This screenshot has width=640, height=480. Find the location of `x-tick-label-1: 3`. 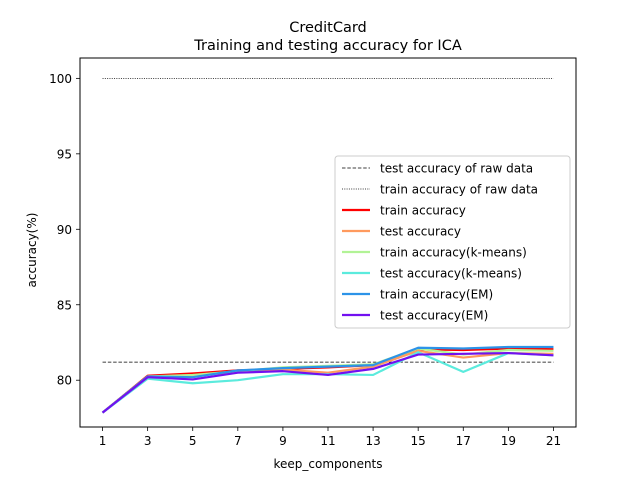

x-tick-label-1: 3 is located at coordinates (148, 441).